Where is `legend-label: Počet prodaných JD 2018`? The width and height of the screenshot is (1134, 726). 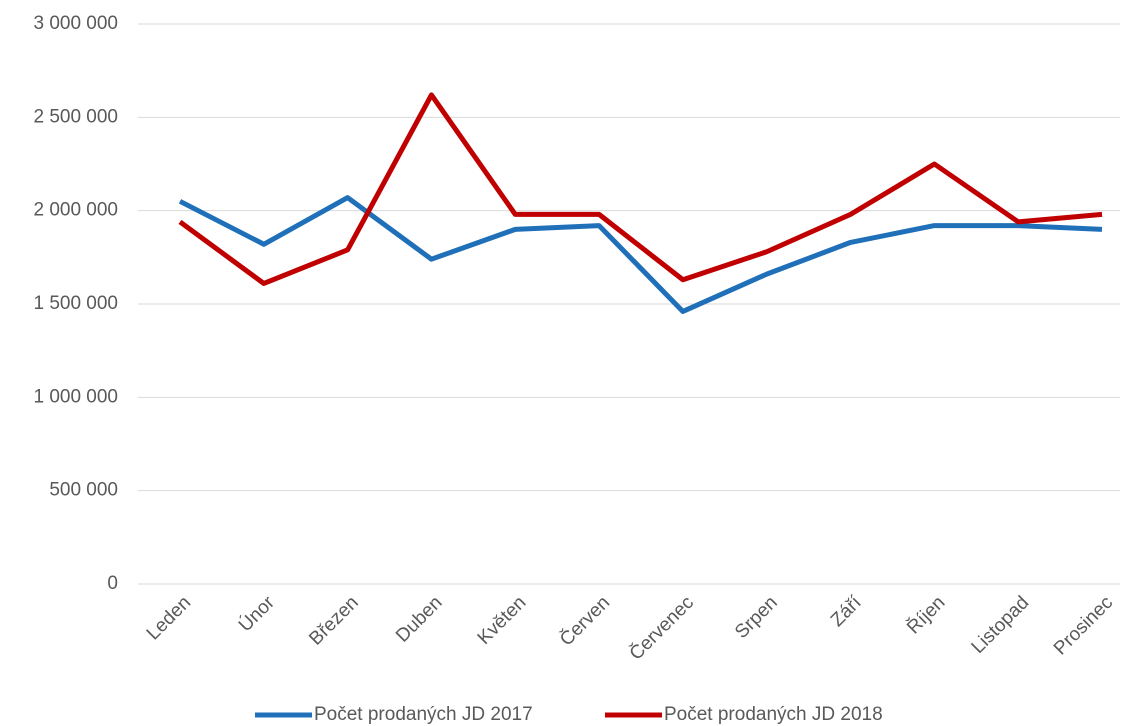 legend-label: Počet prodaných JD 2018 is located at coordinates (773, 714).